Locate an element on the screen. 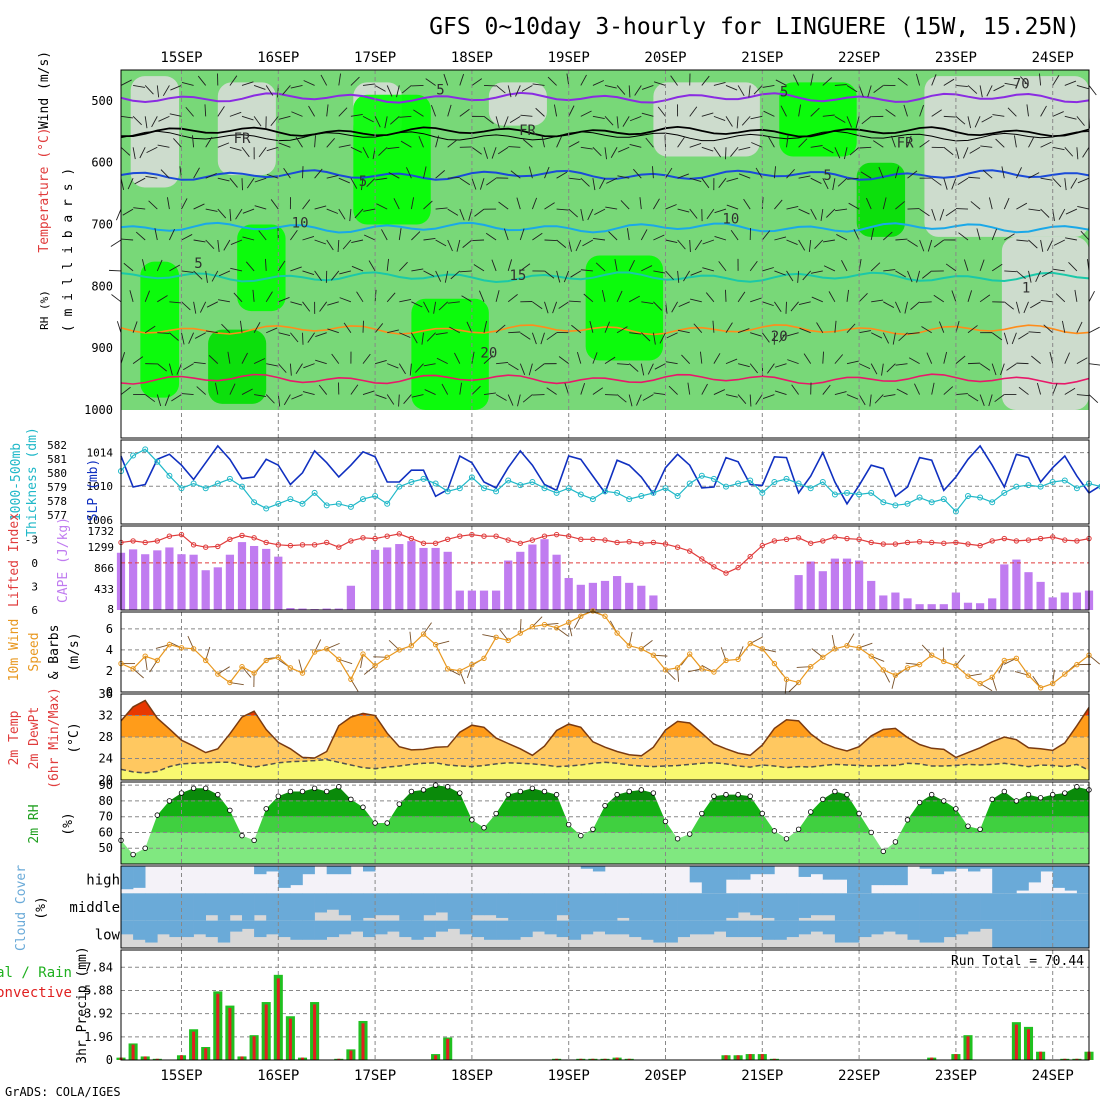  wind-tick-label: 6 is located at coordinates (109, 629).